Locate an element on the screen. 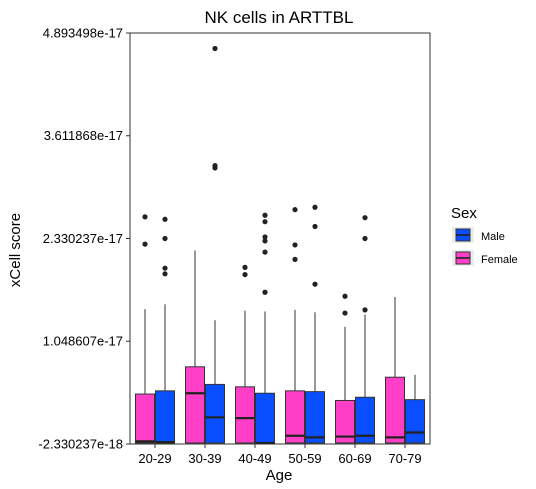 The image size is (536, 489). x-axis-title: Age is located at coordinates (279, 475).